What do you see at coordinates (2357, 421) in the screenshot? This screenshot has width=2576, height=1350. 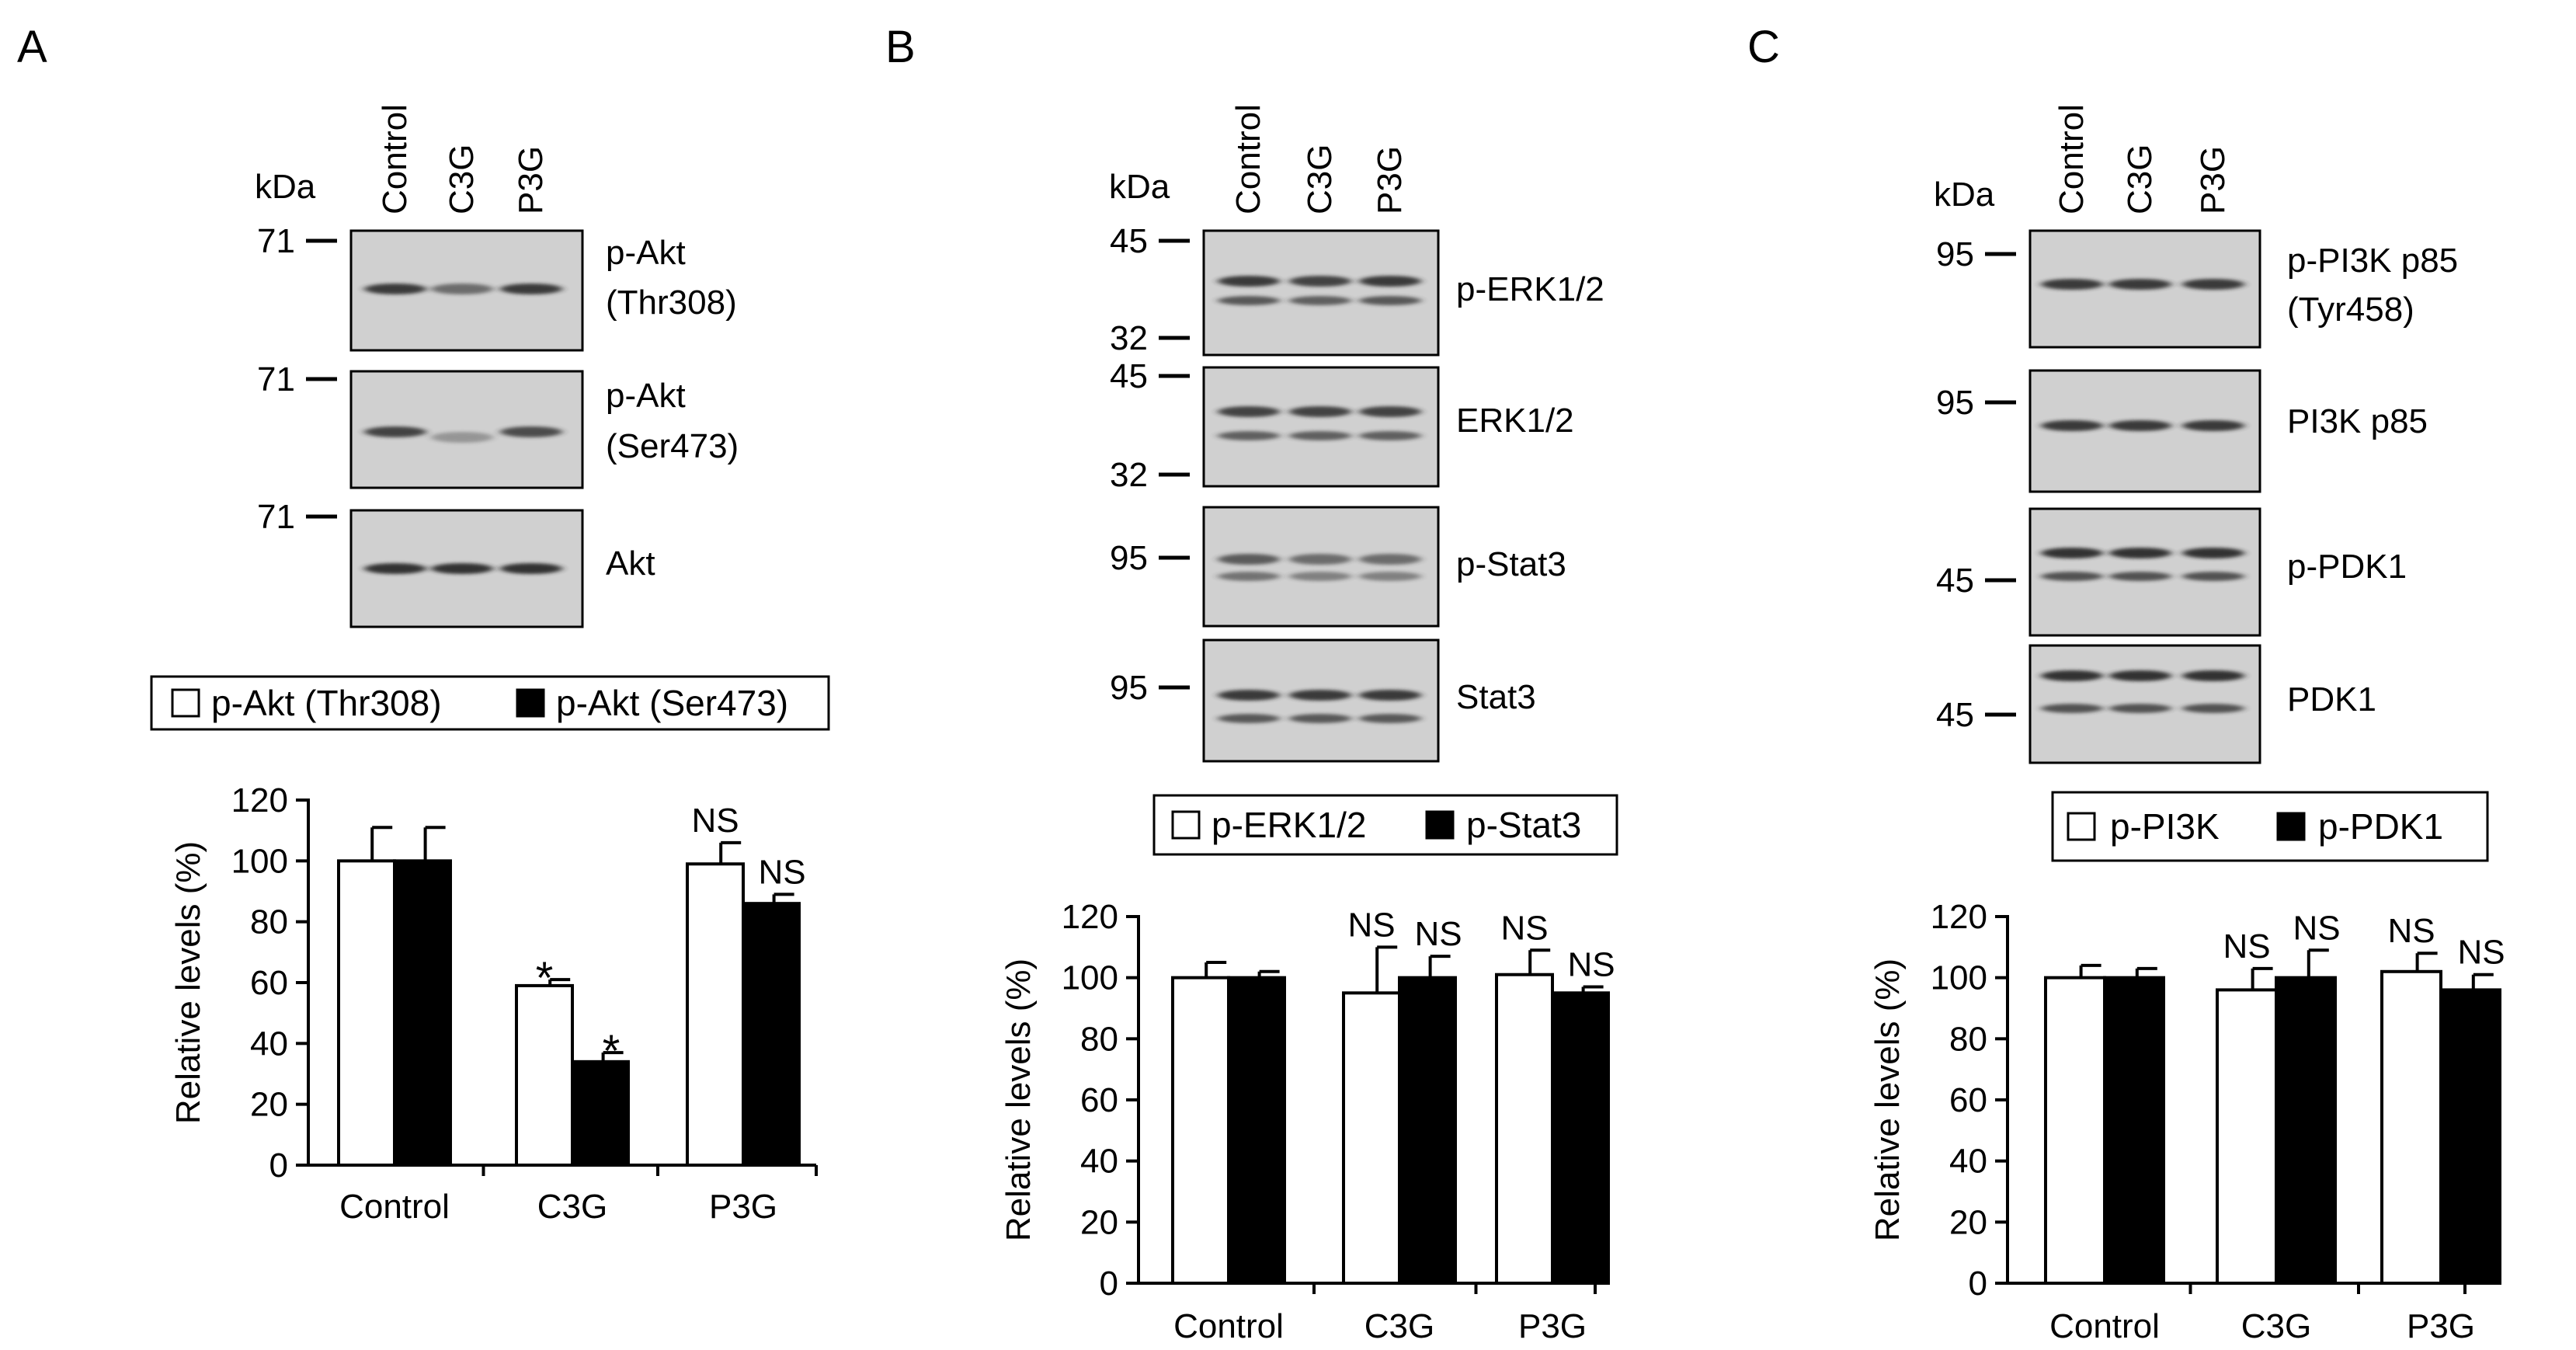 I see `blot-label: PI3K p85` at bounding box center [2357, 421].